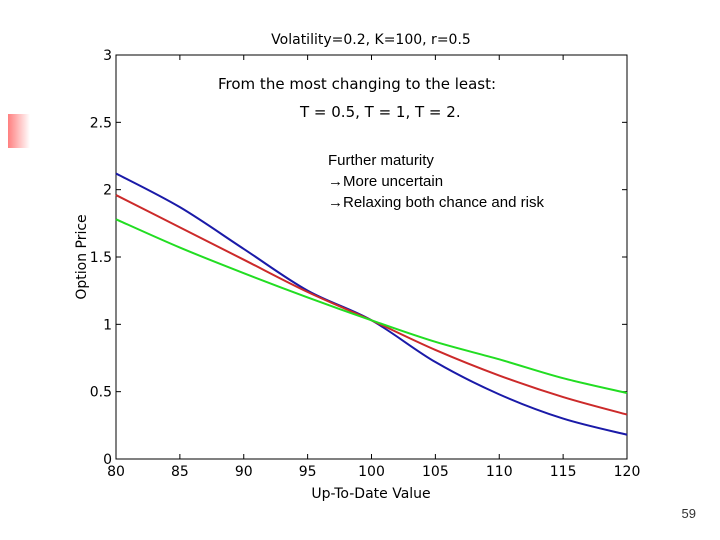 The width and height of the screenshot is (720, 540). I want to click on x-tick-label: 85, so click(180, 472).